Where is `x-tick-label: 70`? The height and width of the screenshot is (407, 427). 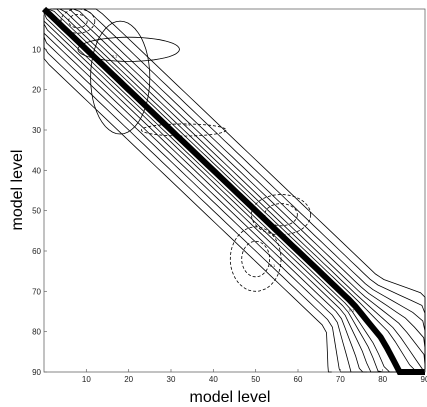
x-tick-label: 70 is located at coordinates (340, 379).